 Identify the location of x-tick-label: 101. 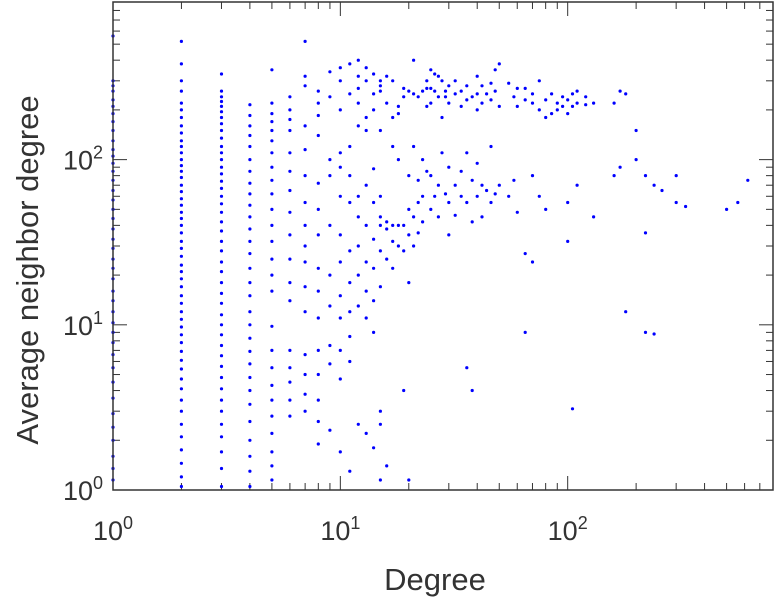
(340, 529).